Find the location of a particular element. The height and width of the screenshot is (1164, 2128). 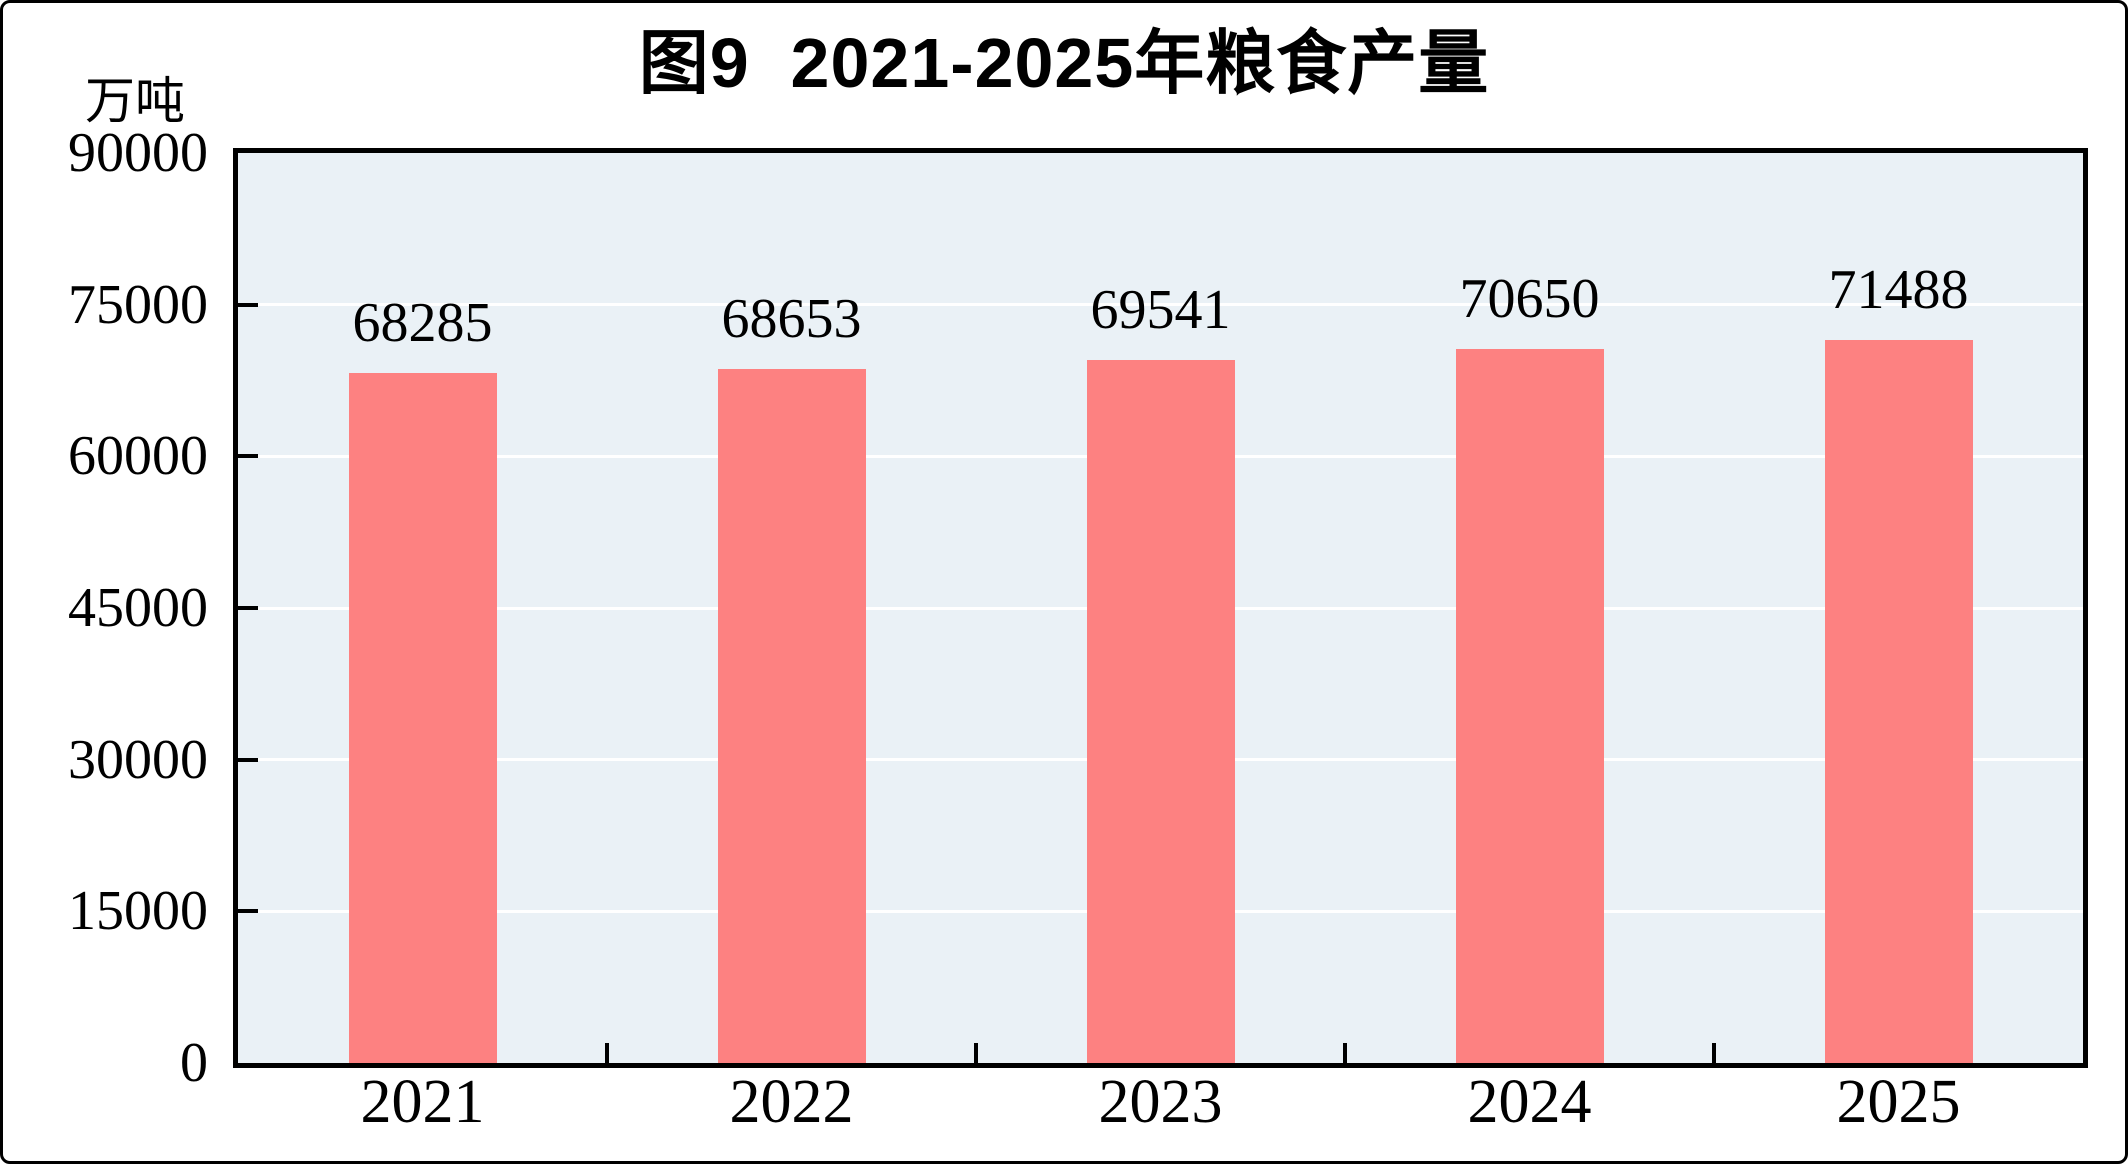

y-tick-label: 90000 is located at coordinates (138, 153).